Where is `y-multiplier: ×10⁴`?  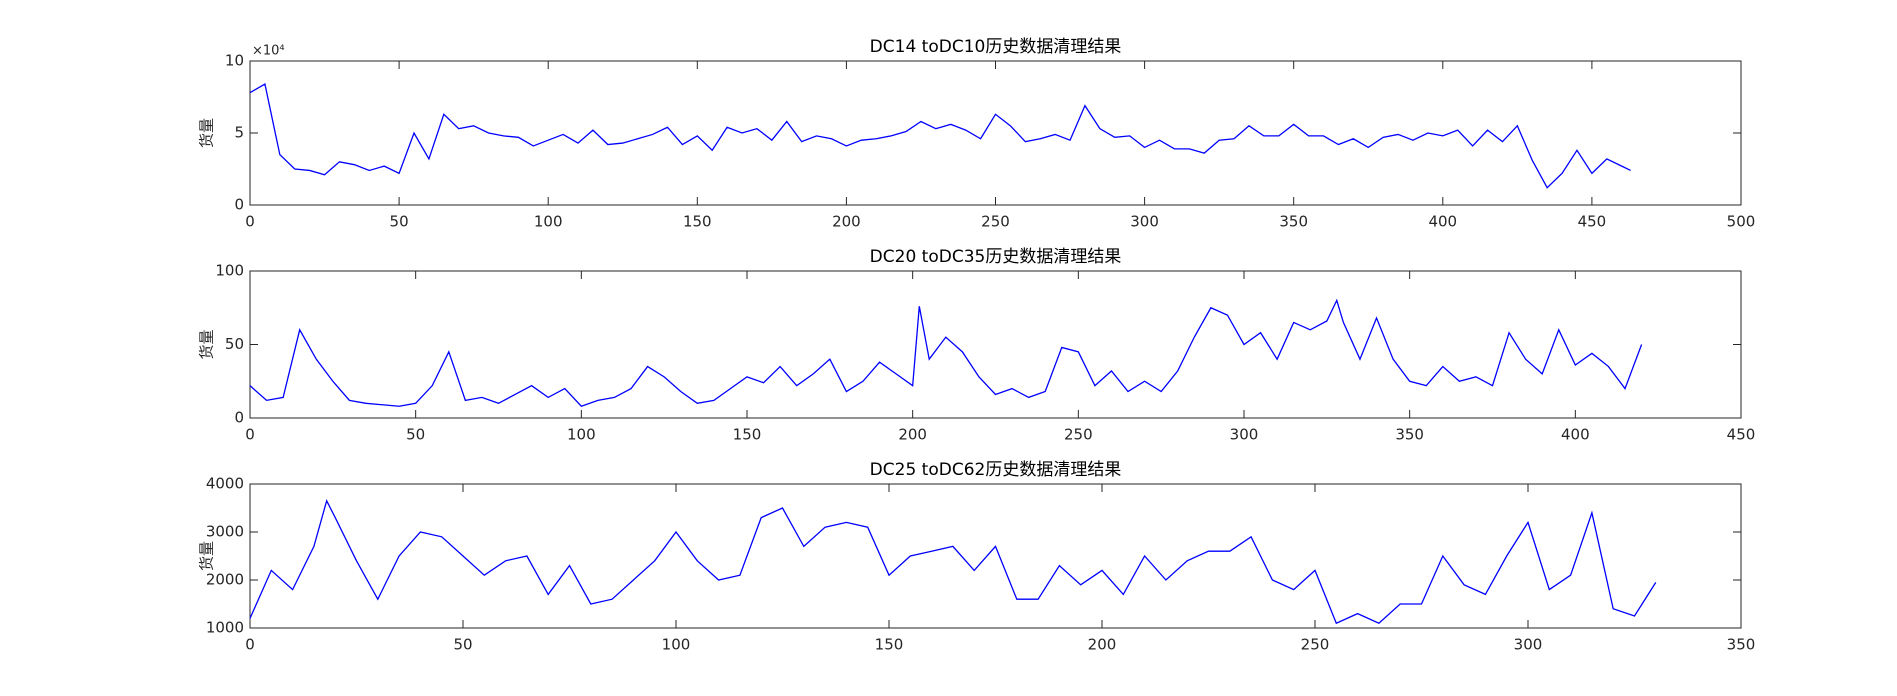
y-multiplier: ×10⁴ is located at coordinates (268, 51).